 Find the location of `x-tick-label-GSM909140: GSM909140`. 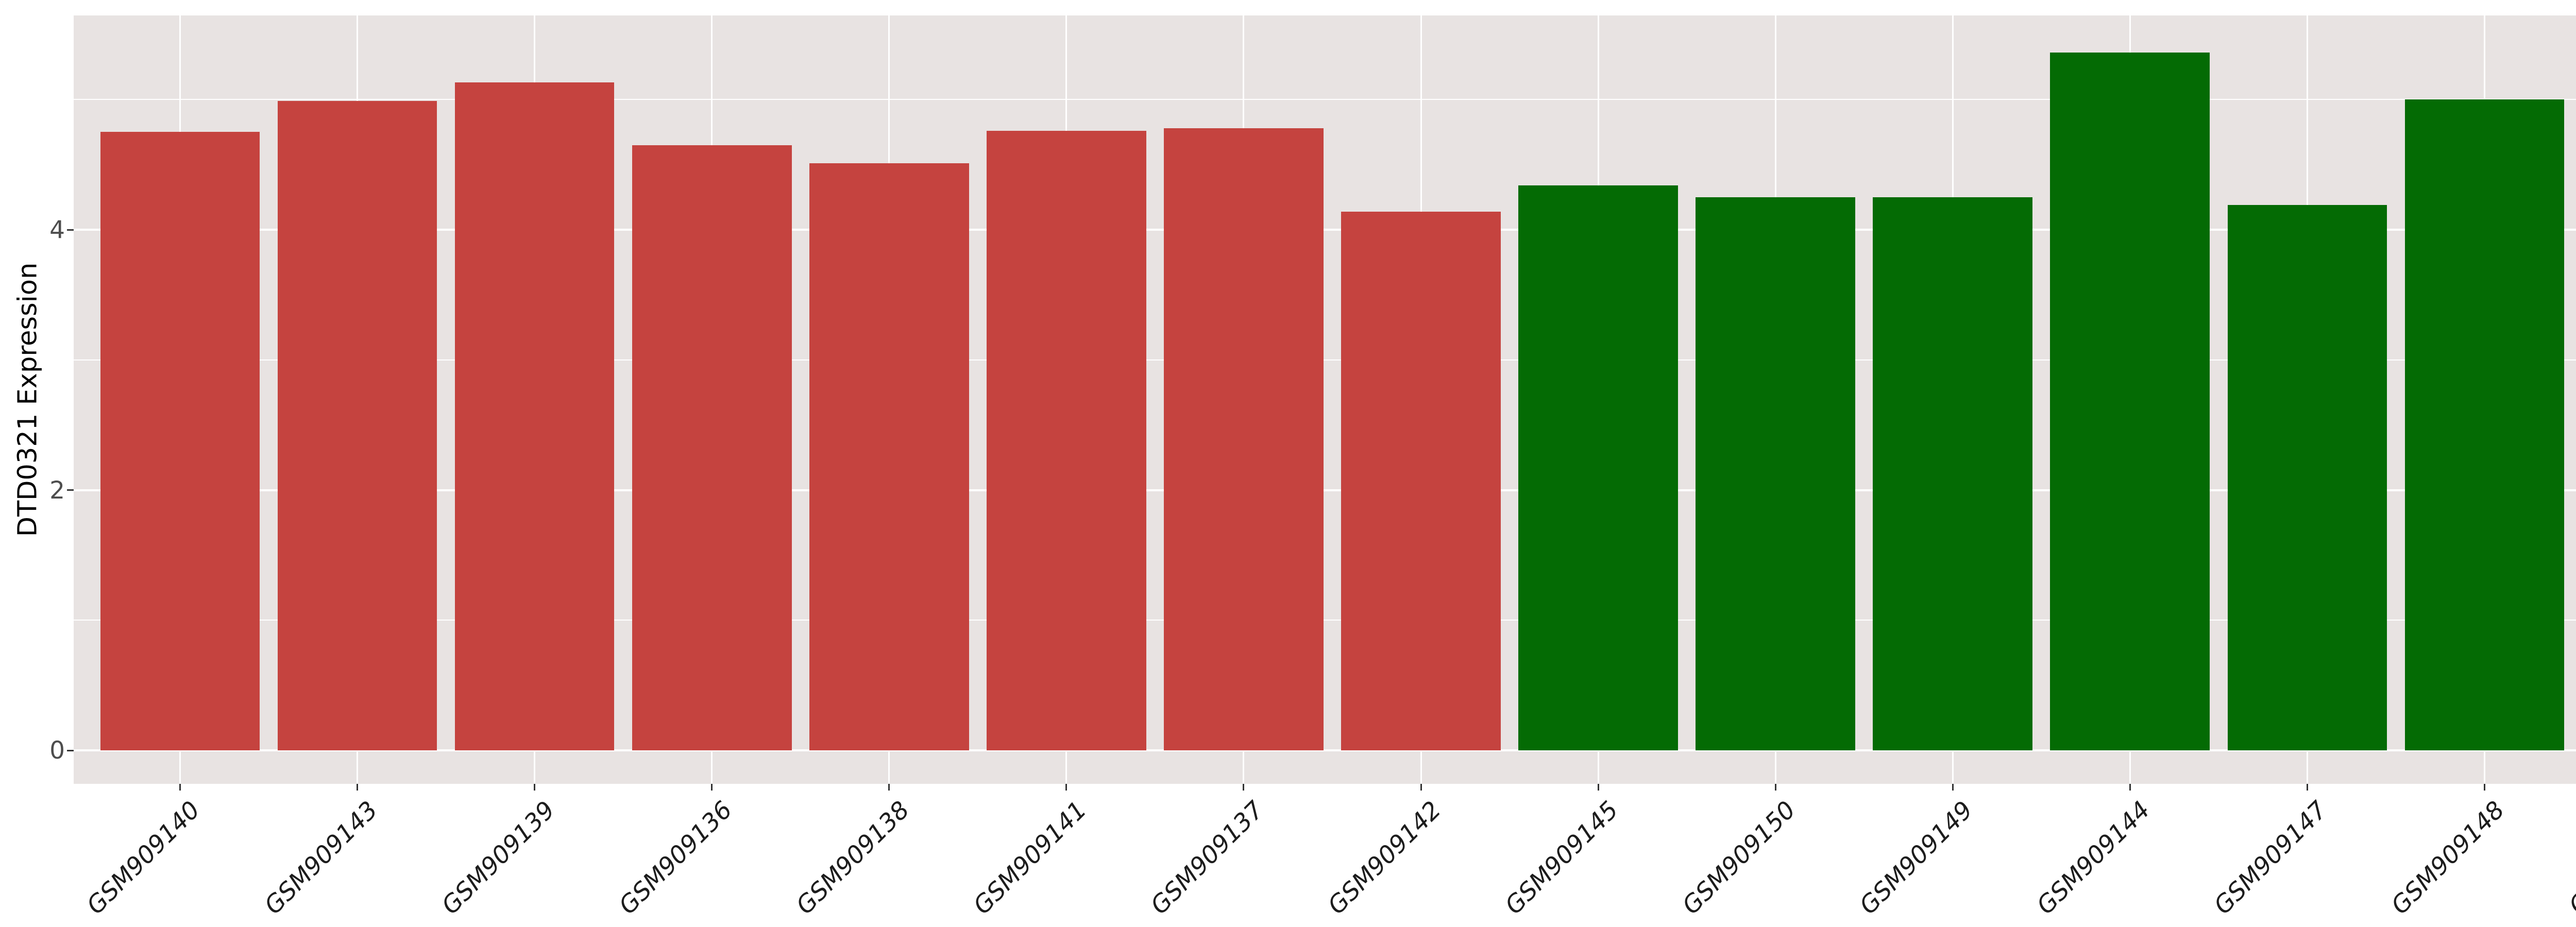

x-tick-label-GSM909140: GSM909140 is located at coordinates (143, 858).